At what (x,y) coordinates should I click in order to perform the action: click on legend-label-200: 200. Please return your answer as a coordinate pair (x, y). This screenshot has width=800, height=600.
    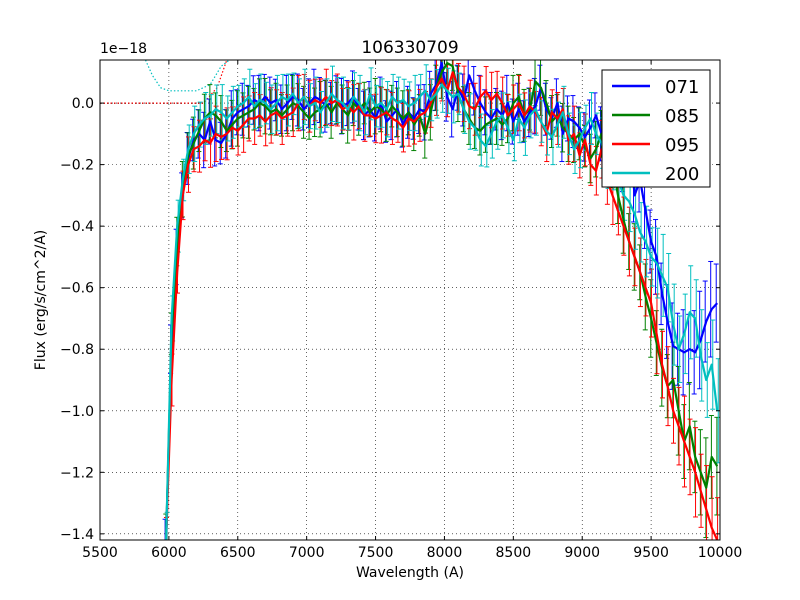
    Looking at the image, I should click on (682, 174).